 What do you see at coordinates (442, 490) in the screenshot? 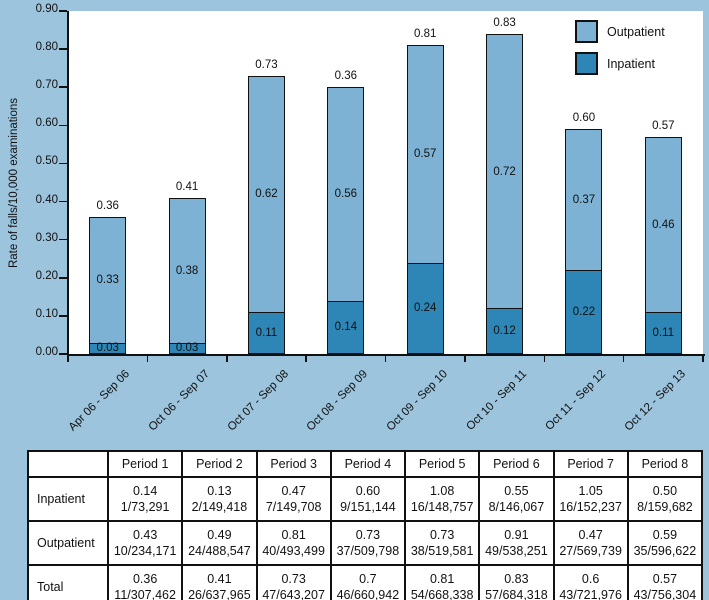
I see `cell-rate-value: 1.08` at bounding box center [442, 490].